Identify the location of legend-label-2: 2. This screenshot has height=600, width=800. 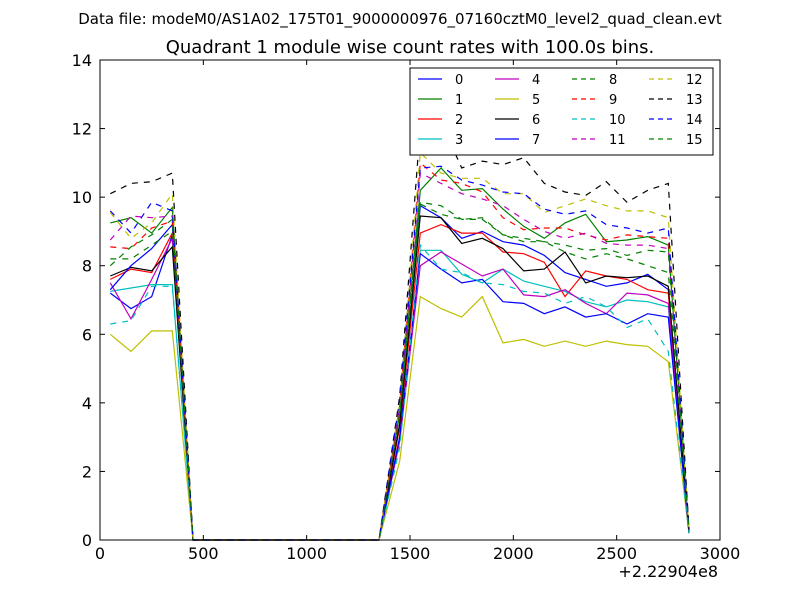
(459, 120).